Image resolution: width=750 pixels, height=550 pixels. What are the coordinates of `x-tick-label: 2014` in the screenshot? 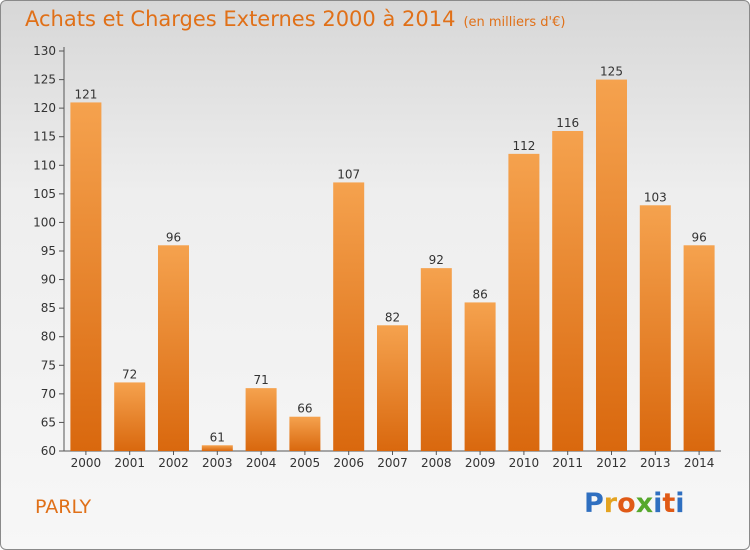 It's located at (699, 463).